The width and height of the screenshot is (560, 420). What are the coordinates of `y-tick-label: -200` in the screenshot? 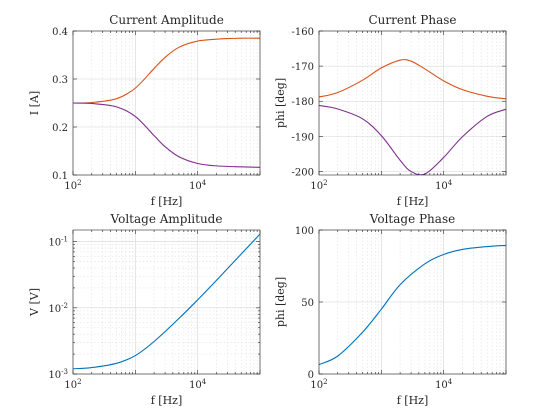 It's located at (303, 172).